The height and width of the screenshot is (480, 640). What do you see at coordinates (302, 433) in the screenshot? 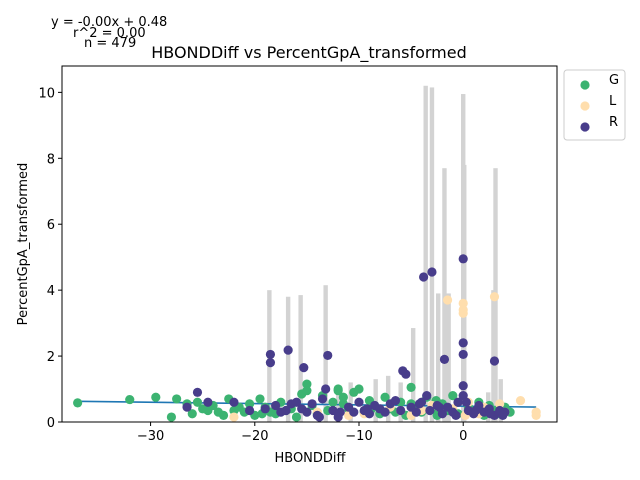
I see `x-axis-ticks: −30 −20 −10 0` at bounding box center [302, 433].